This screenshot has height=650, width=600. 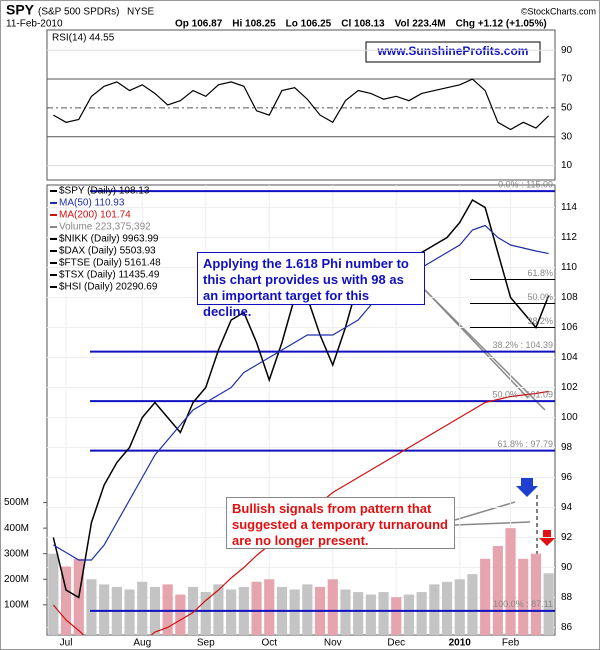 What do you see at coordinates (501, 24) in the screenshot?
I see `quote-item: Chg +1.12 (+1.05%)` at bounding box center [501, 24].